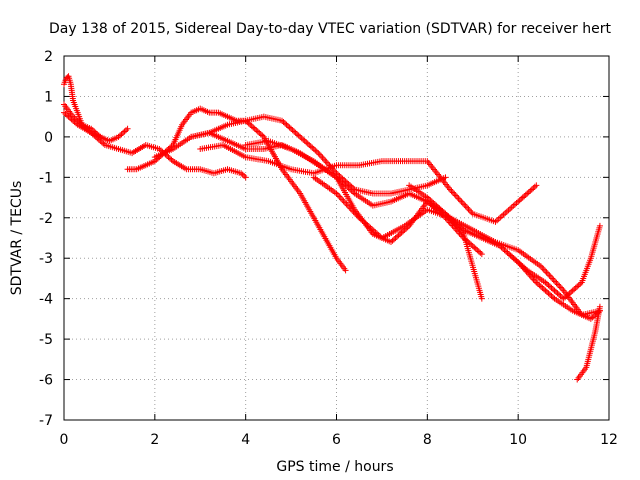 The height and width of the screenshot is (480, 640). Describe the element at coordinates (46, 178) in the screenshot. I see `y-tick-label: -1` at that location.